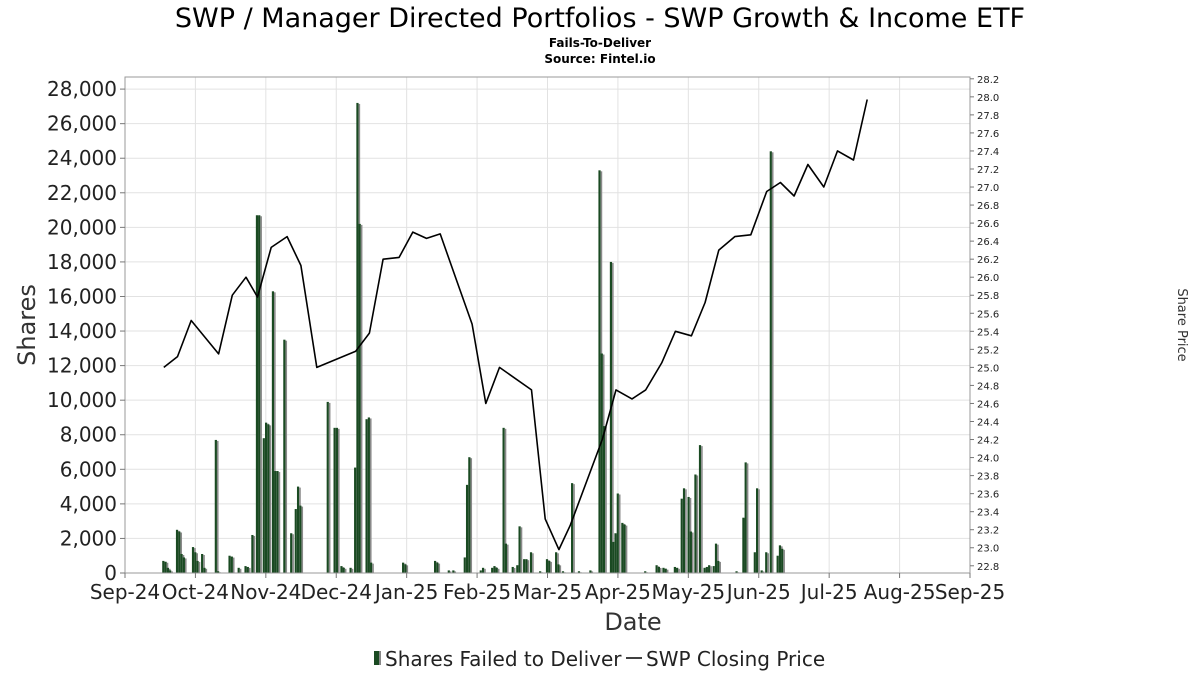 The width and height of the screenshot is (1200, 675). Describe the element at coordinates (970, 592) in the screenshot. I see `x-tick-label: Sep-25` at that location.